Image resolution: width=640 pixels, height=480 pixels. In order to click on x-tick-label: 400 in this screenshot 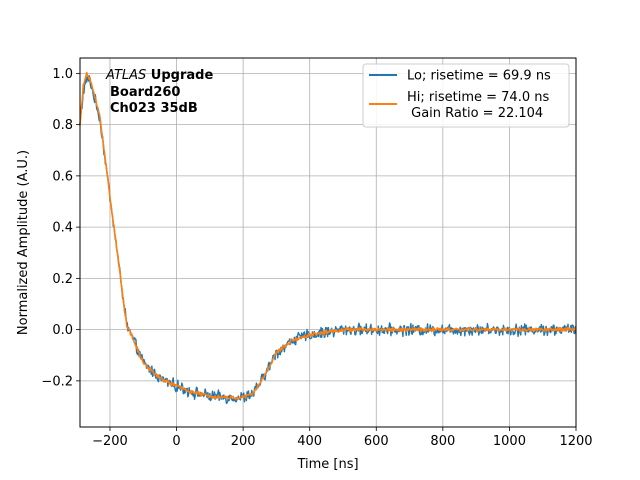, I will do `click(309, 441)`.